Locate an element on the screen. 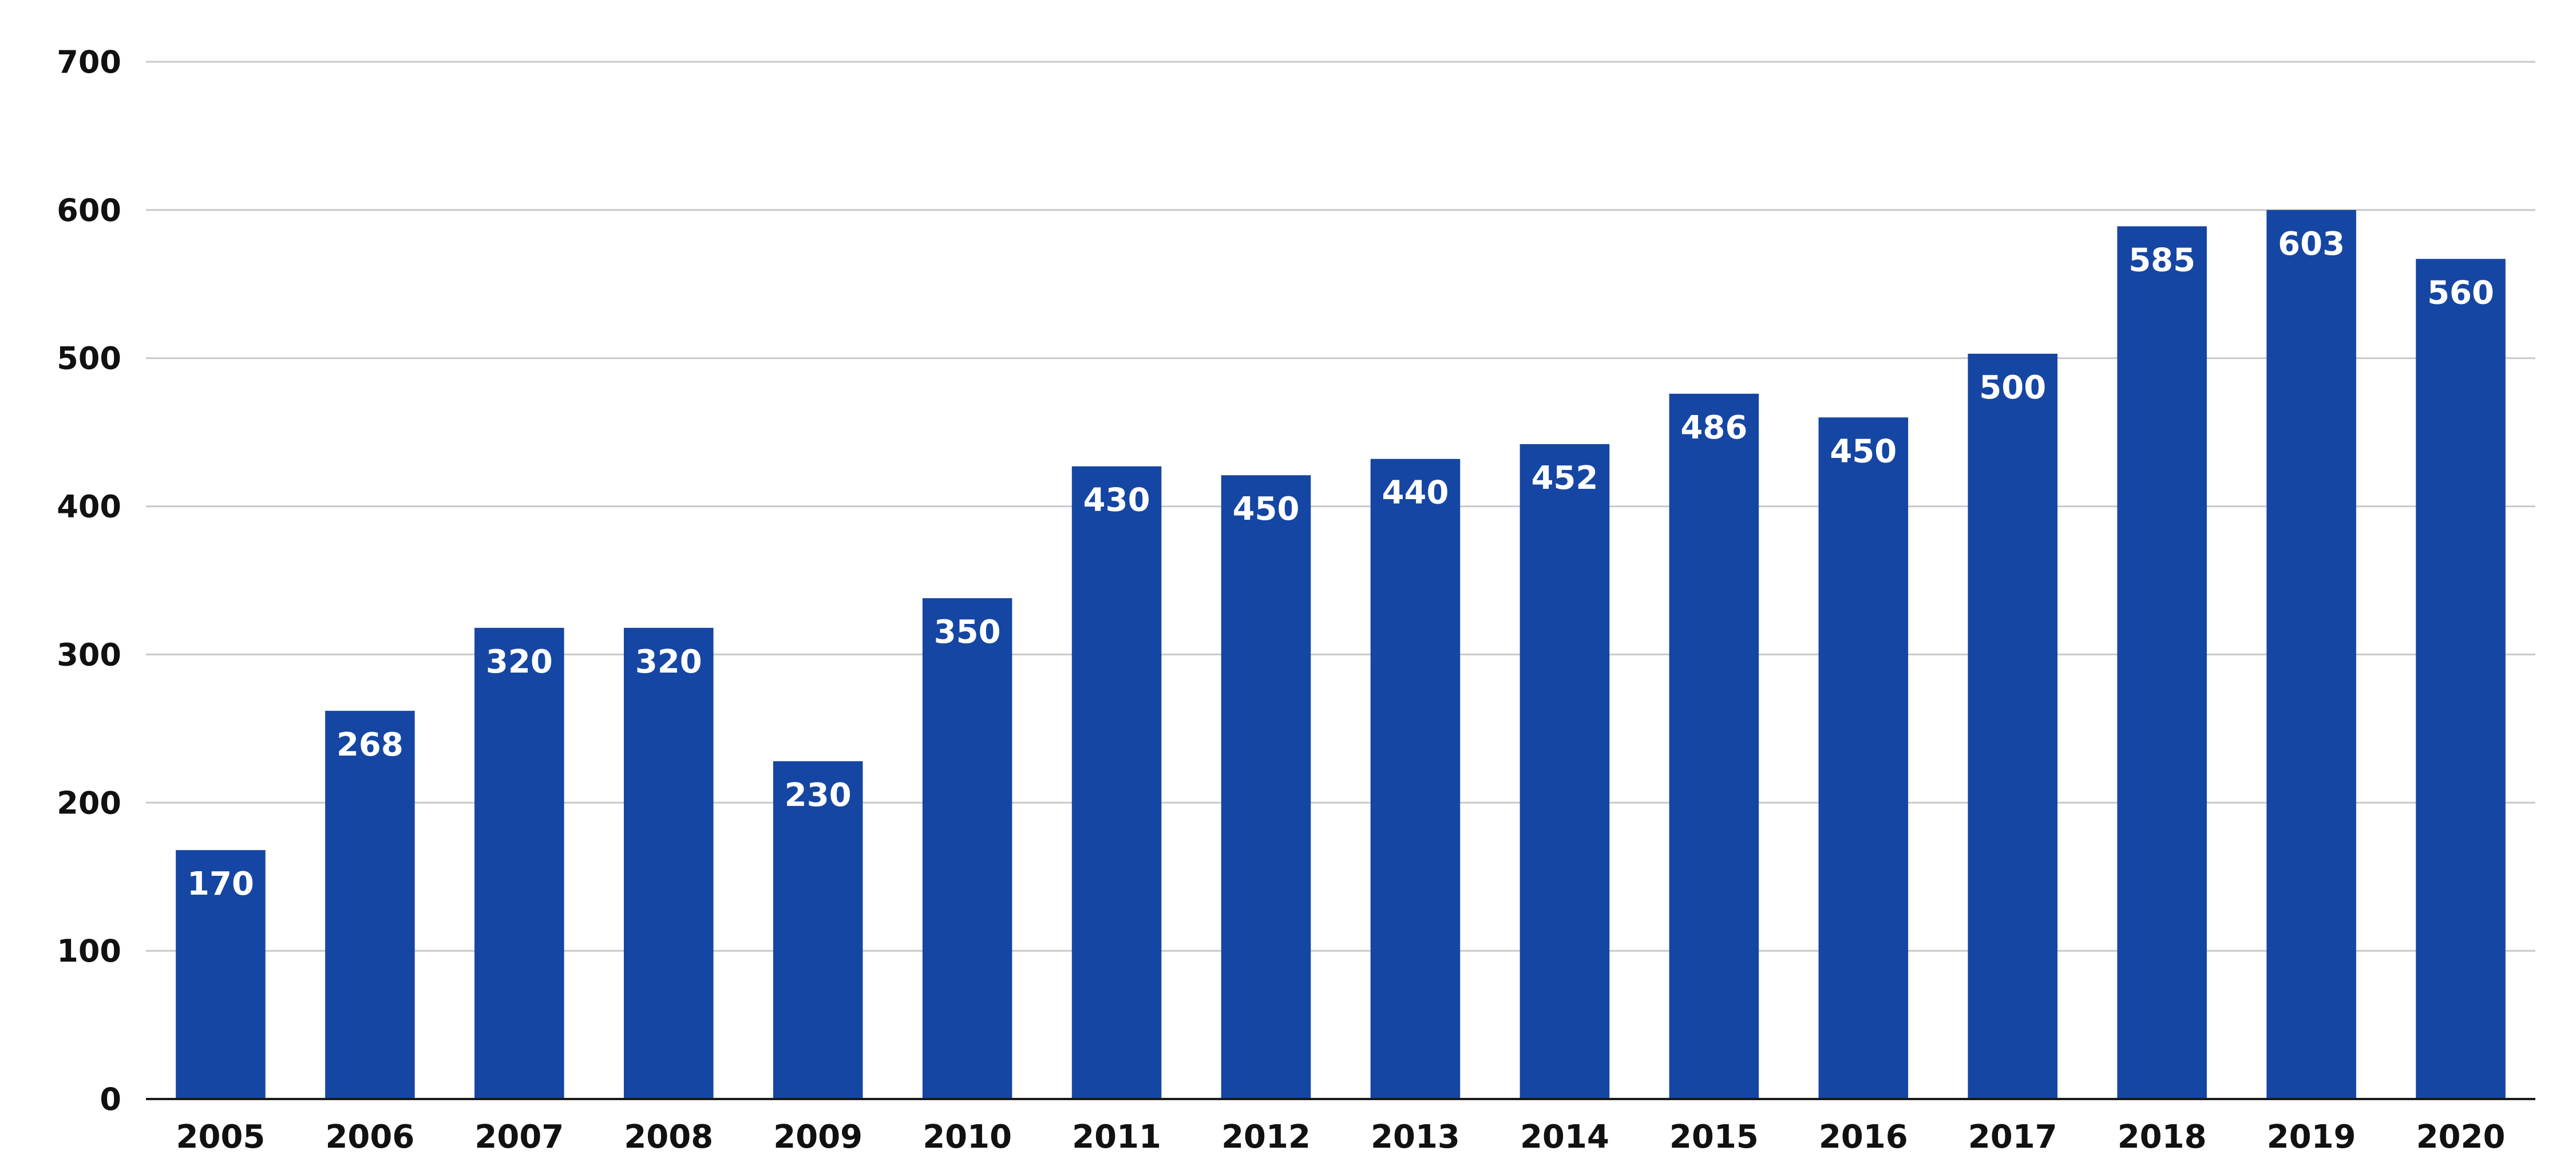  x-tick-label: 2017 is located at coordinates (2012, 1137).